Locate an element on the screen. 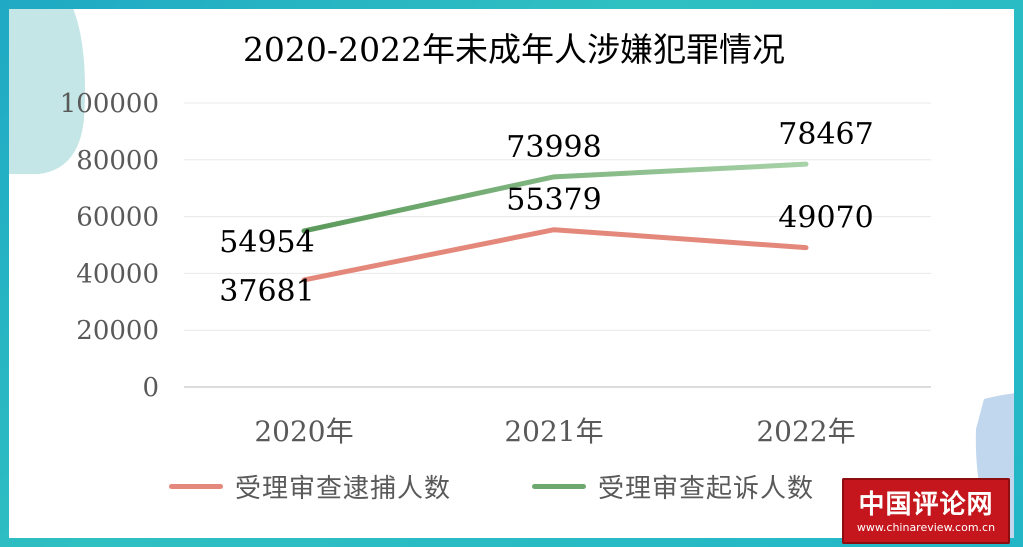  site-watermark-logo: 中国评论网 www.chinareview.com.cn is located at coordinates (926, 511).